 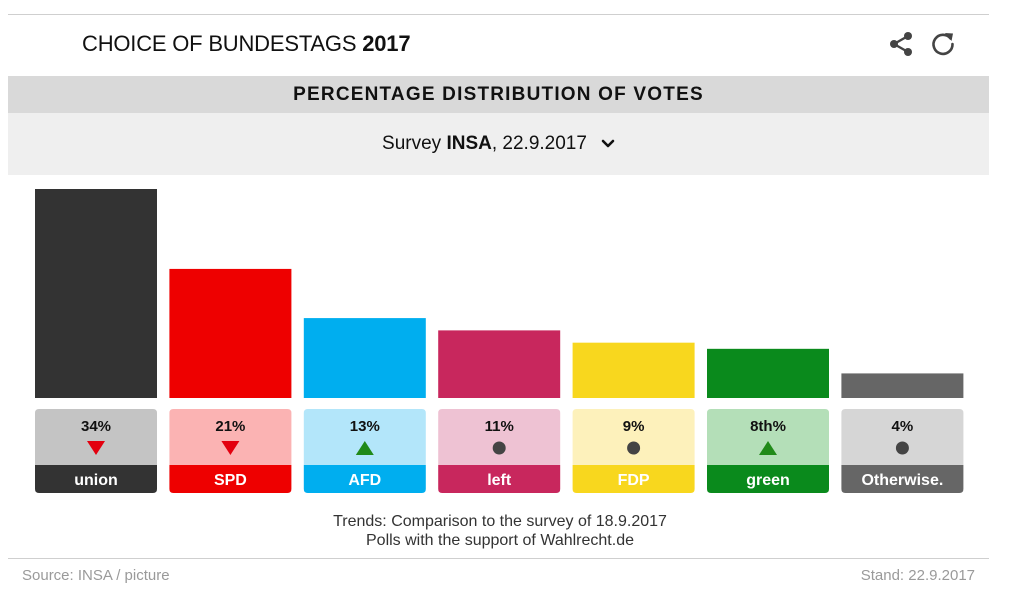 I want to click on category-label-spd: SPD, so click(x=230, y=480).